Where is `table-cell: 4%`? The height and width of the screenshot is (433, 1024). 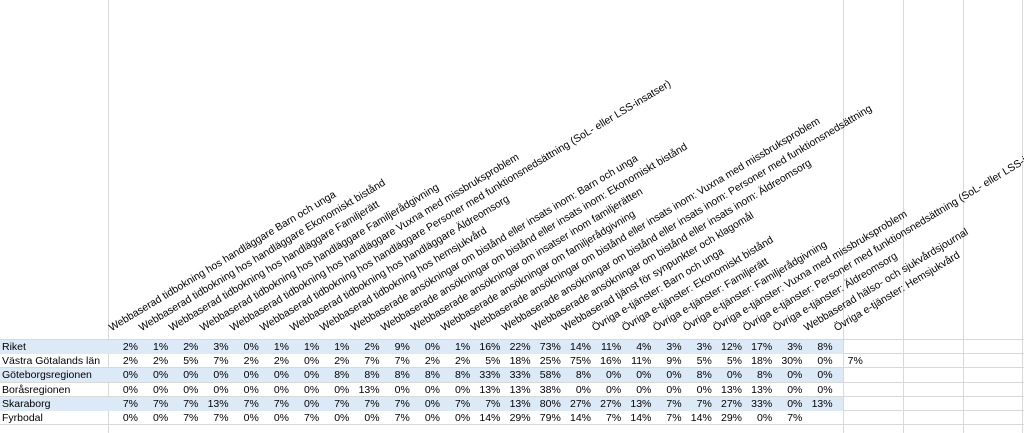 table-cell: 4% is located at coordinates (644, 347).